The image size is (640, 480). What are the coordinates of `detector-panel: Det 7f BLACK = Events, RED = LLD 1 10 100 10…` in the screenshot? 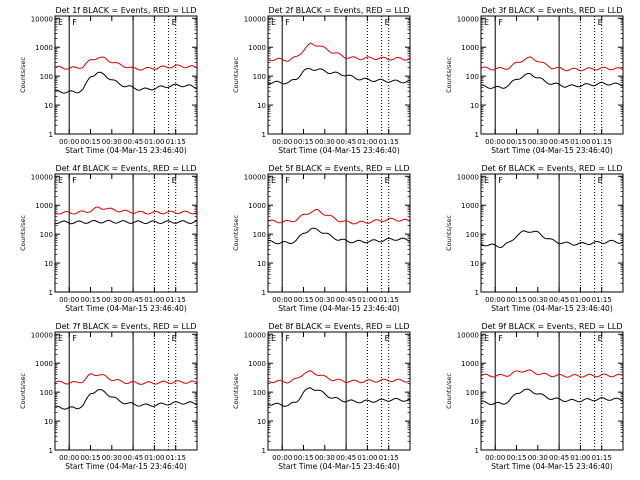 It's located at (108, 396).